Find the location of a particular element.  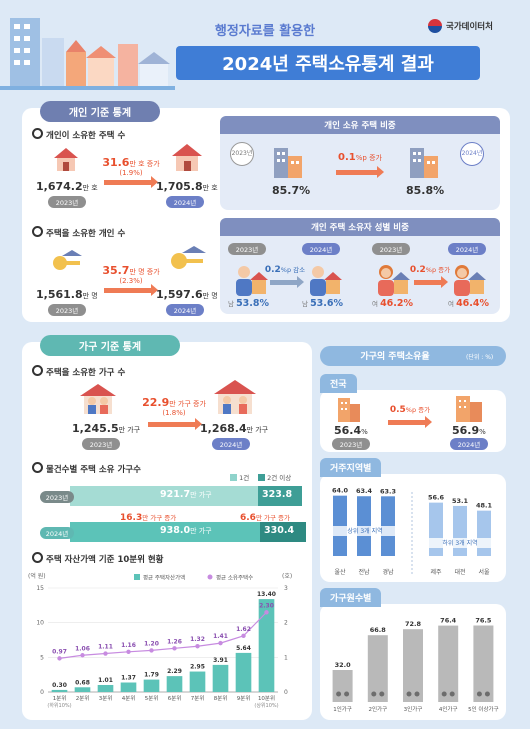

y-tick-label: 5 is located at coordinates (42, 657).